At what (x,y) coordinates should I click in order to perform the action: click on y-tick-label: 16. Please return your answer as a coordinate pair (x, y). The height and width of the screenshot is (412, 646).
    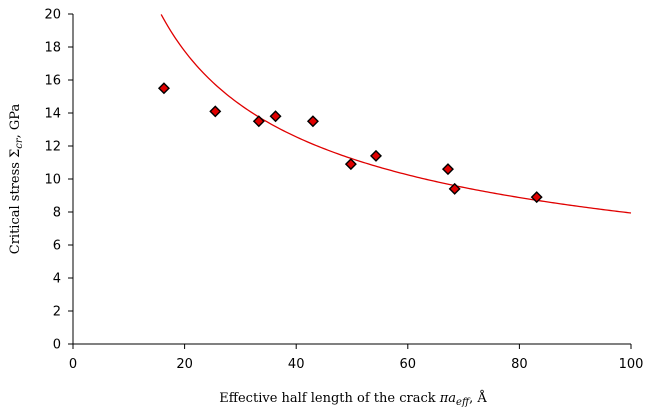
    Looking at the image, I should click on (52, 81).